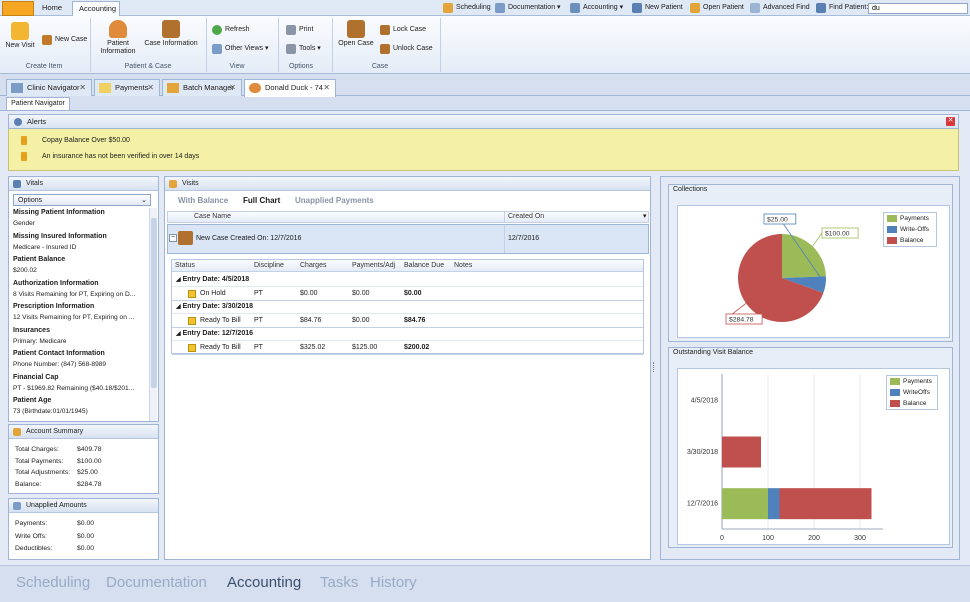  Describe the element at coordinates (17, 88) in the screenshot. I see `clinic-icon` at that location.